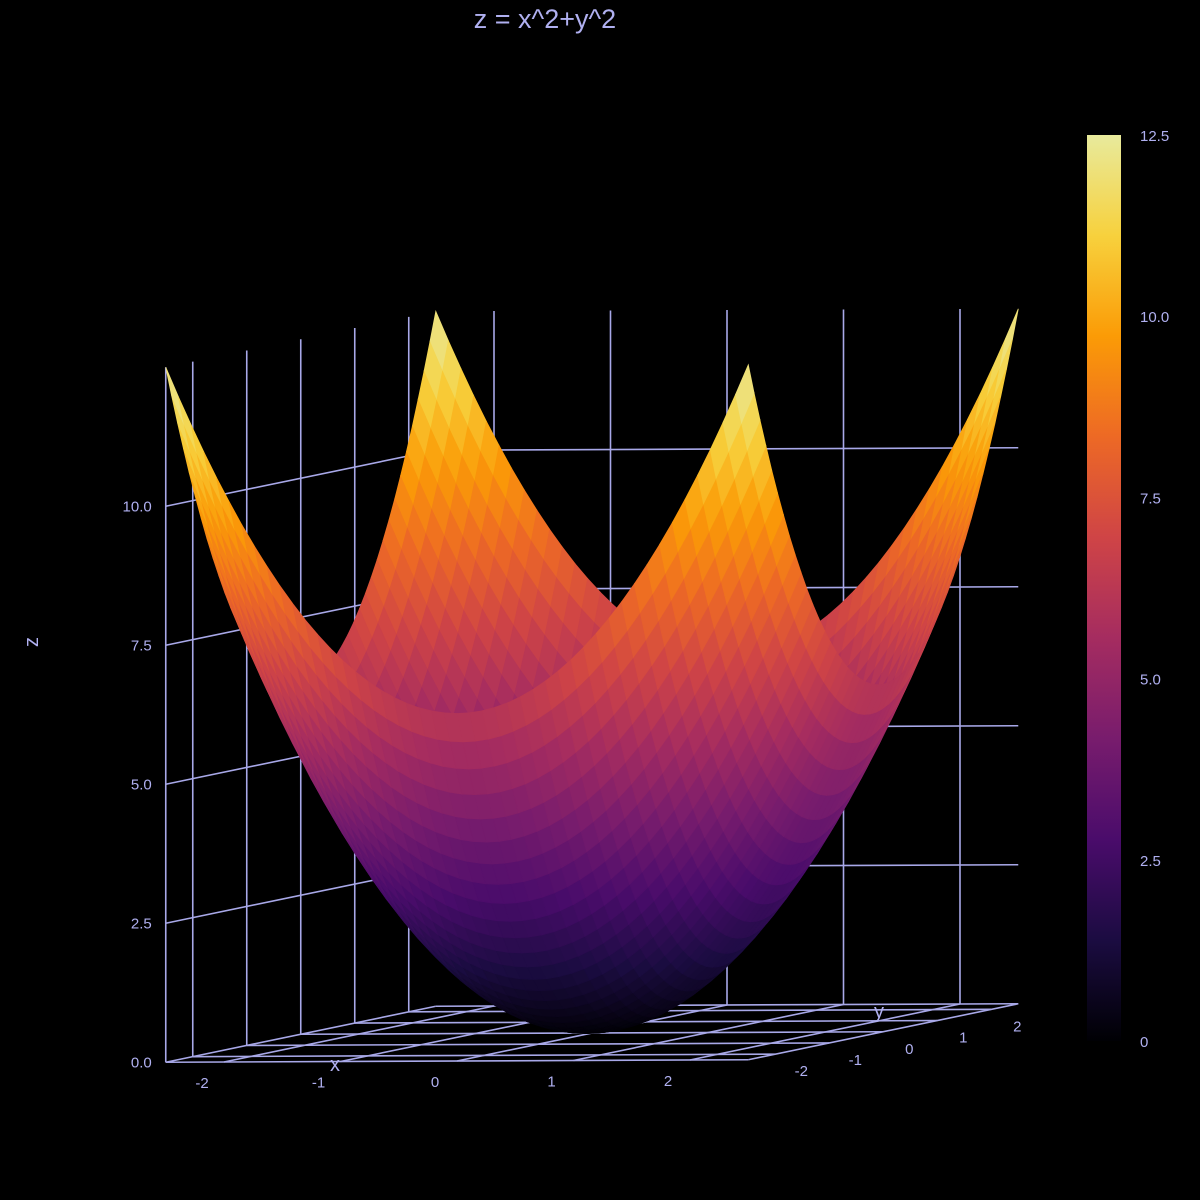 This screenshot has width=1200, height=1200. I want to click on x-tick-label: 1, so click(551, 1082).